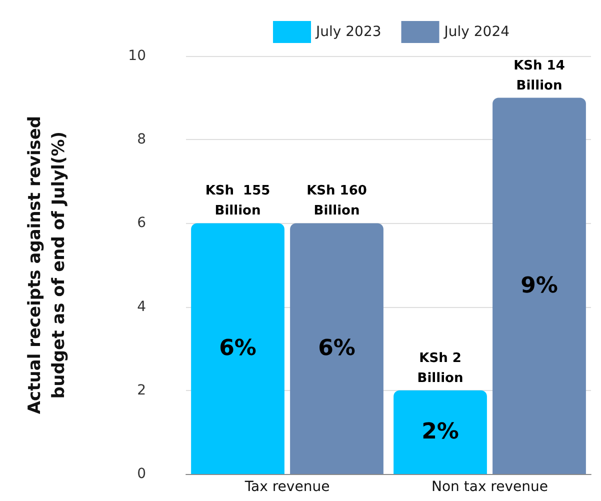  Describe the element at coordinates (137, 56) in the screenshot. I see `y-tick-label: 10` at that location.